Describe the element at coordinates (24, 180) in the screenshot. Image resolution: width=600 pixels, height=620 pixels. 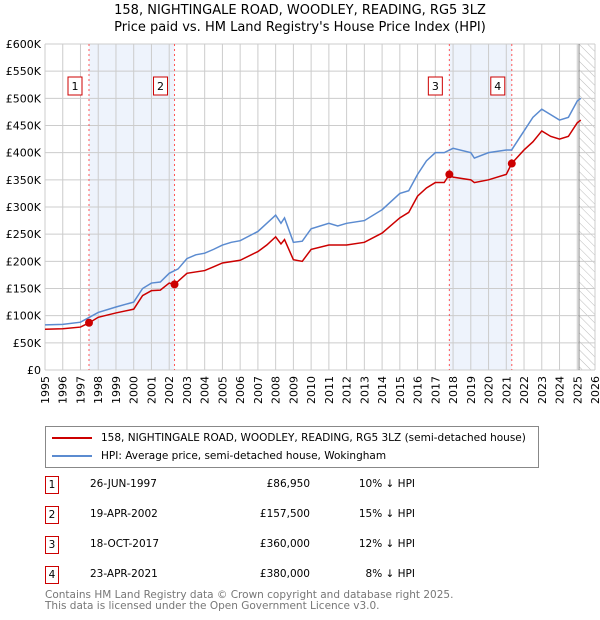
I see `y-tick-label: £350K` at that location.